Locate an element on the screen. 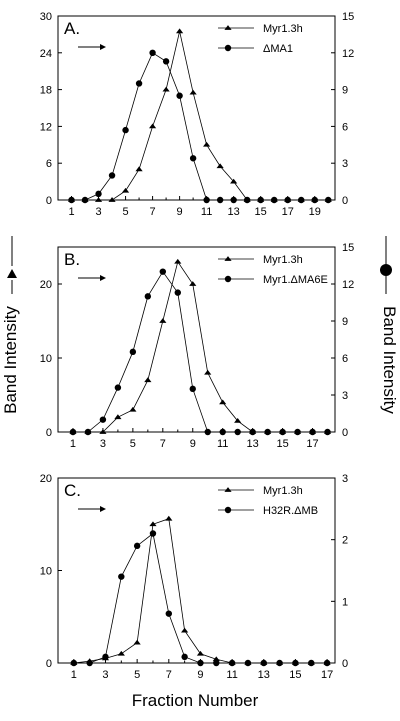 Image resolution: width=400 pixels, height=721 pixels. y-right-tick-label: 1 is located at coordinates (345, 602).